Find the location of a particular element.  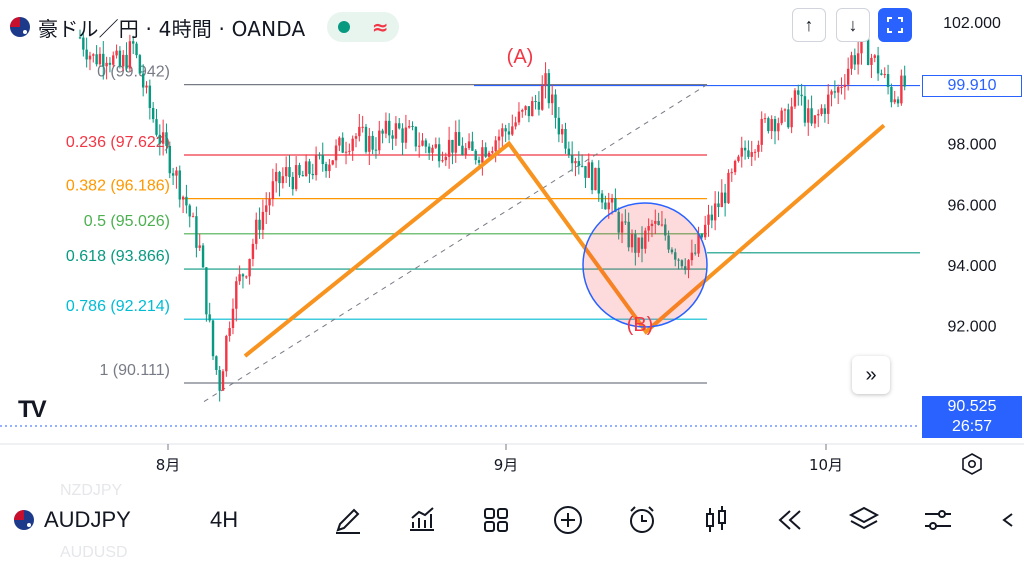

add-plus-icon is located at coordinates (568, 520).